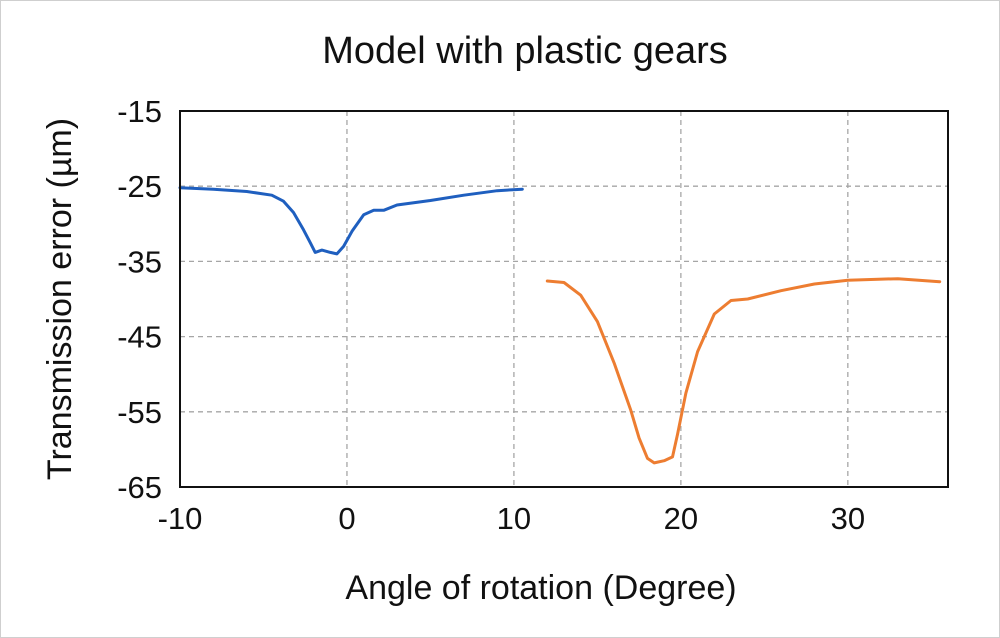 The width and height of the screenshot is (1000, 638). What do you see at coordinates (180, 518) in the screenshot?
I see `x-tick-label: -10` at bounding box center [180, 518].